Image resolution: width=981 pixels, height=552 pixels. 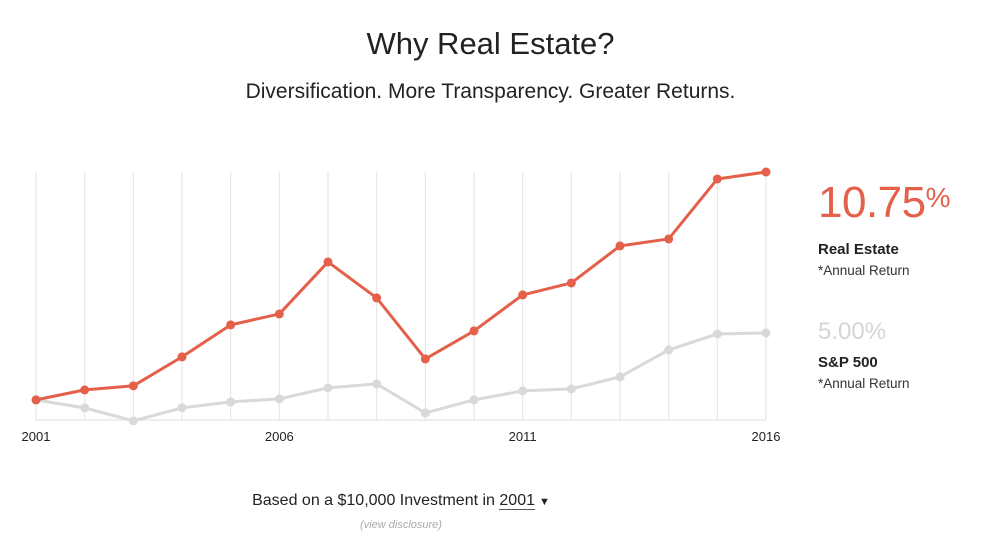 I want to click on x-tick-label: 2006, so click(x=279, y=436).